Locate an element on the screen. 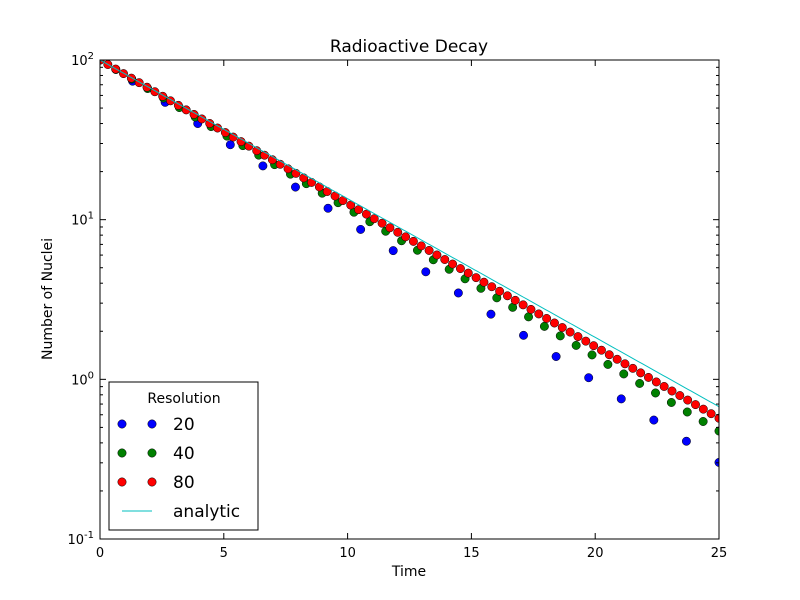  legend-entries: 20 40 80 analytic is located at coordinates (178, 468).